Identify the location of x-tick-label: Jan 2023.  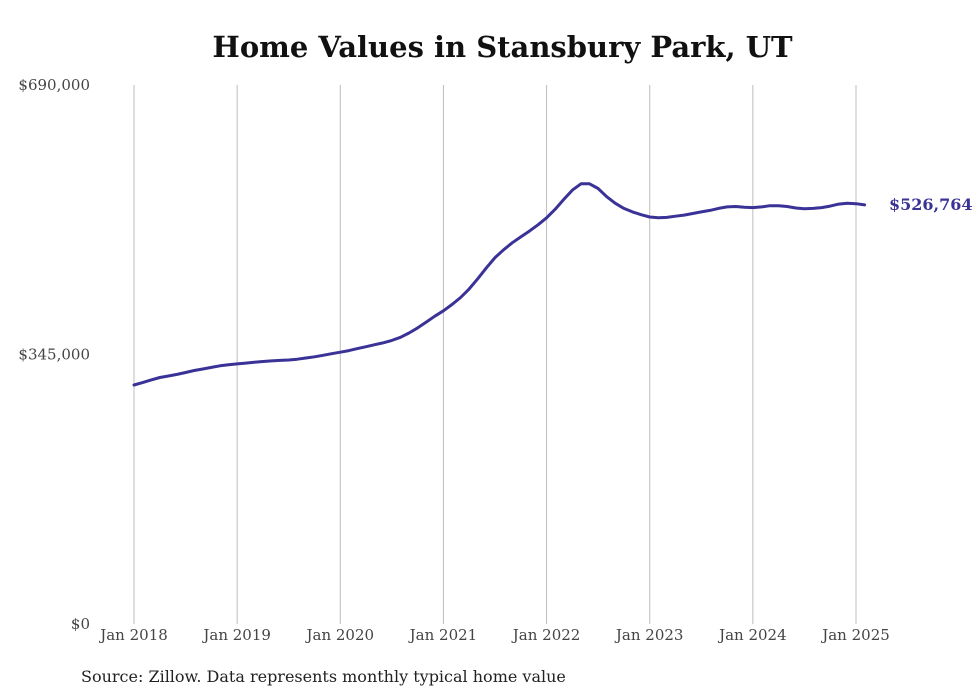
(649, 635).